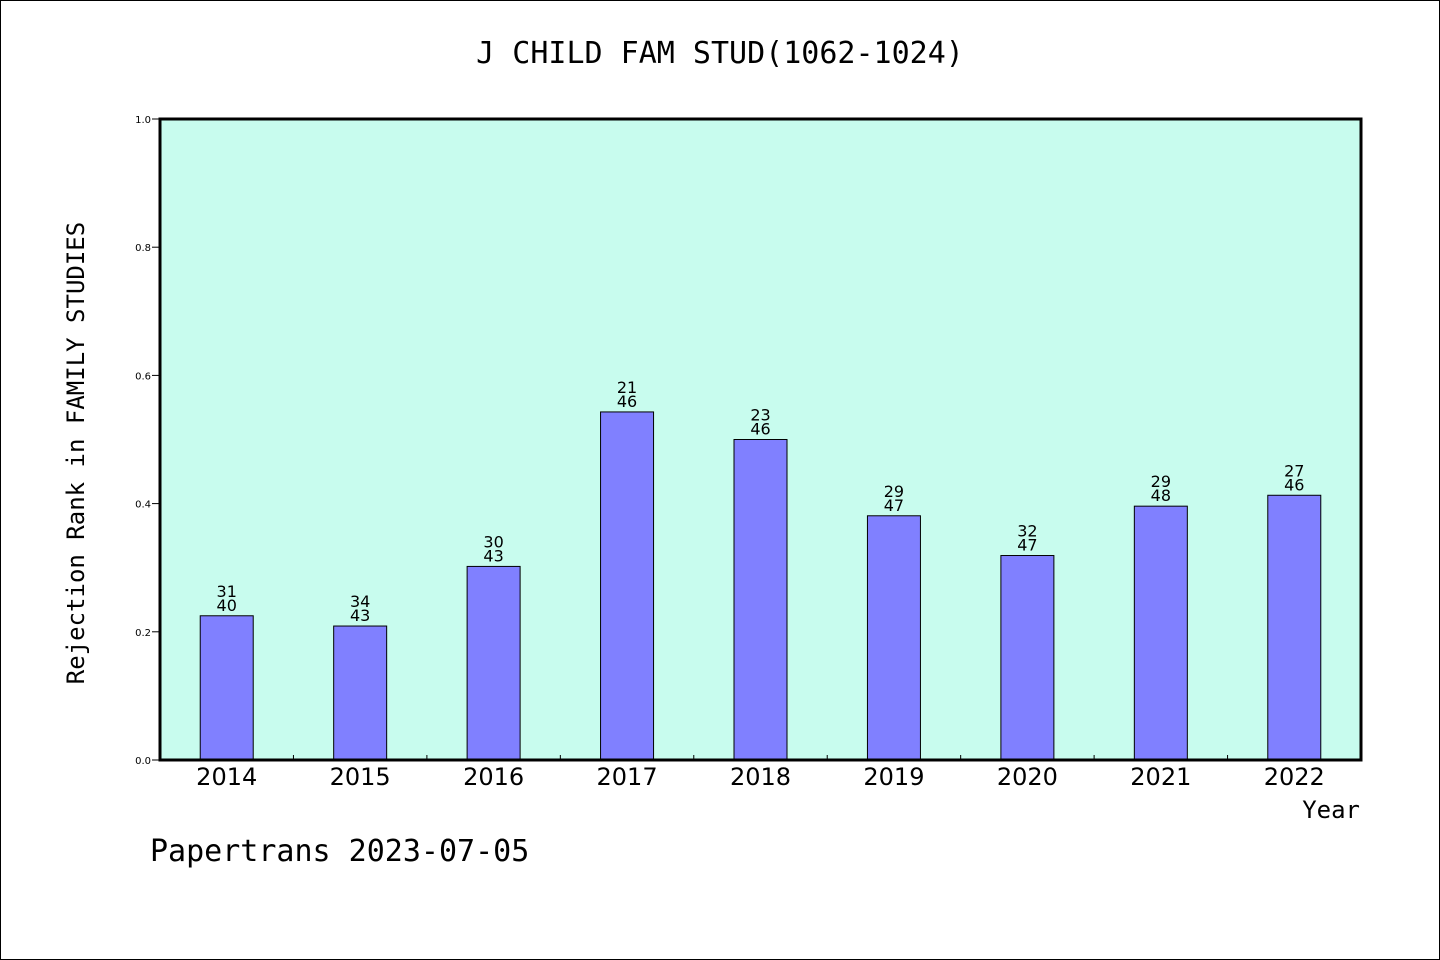 This screenshot has width=1440, height=960. I want to click on y-tick-label: 0.2, so click(143, 633).